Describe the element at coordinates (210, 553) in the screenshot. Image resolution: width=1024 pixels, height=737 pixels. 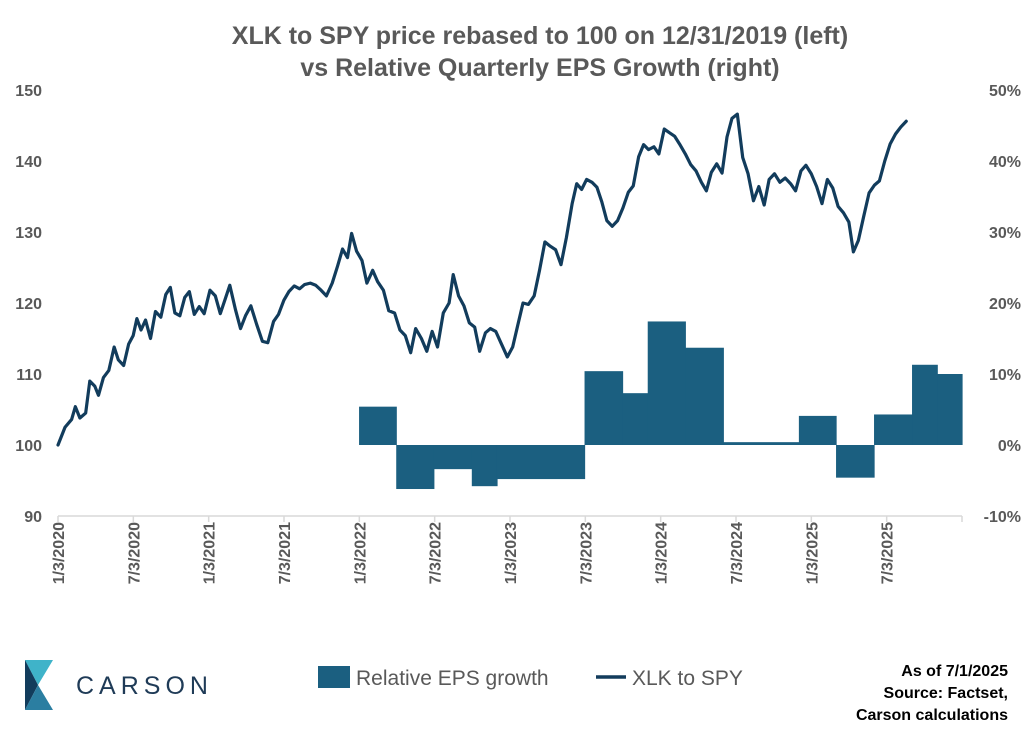
I see `x-tick-label: 1/3/2021` at that location.